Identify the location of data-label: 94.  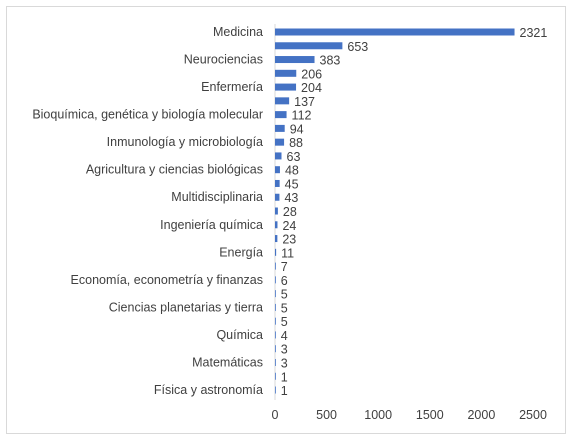
(297, 129).